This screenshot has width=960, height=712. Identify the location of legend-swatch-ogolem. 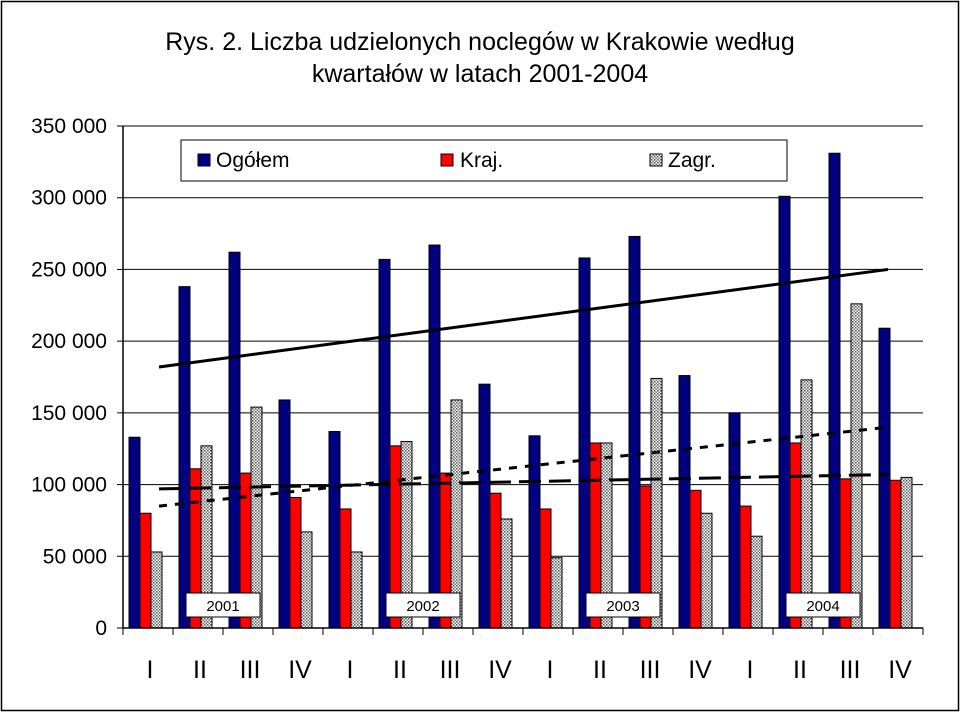
(204, 160).